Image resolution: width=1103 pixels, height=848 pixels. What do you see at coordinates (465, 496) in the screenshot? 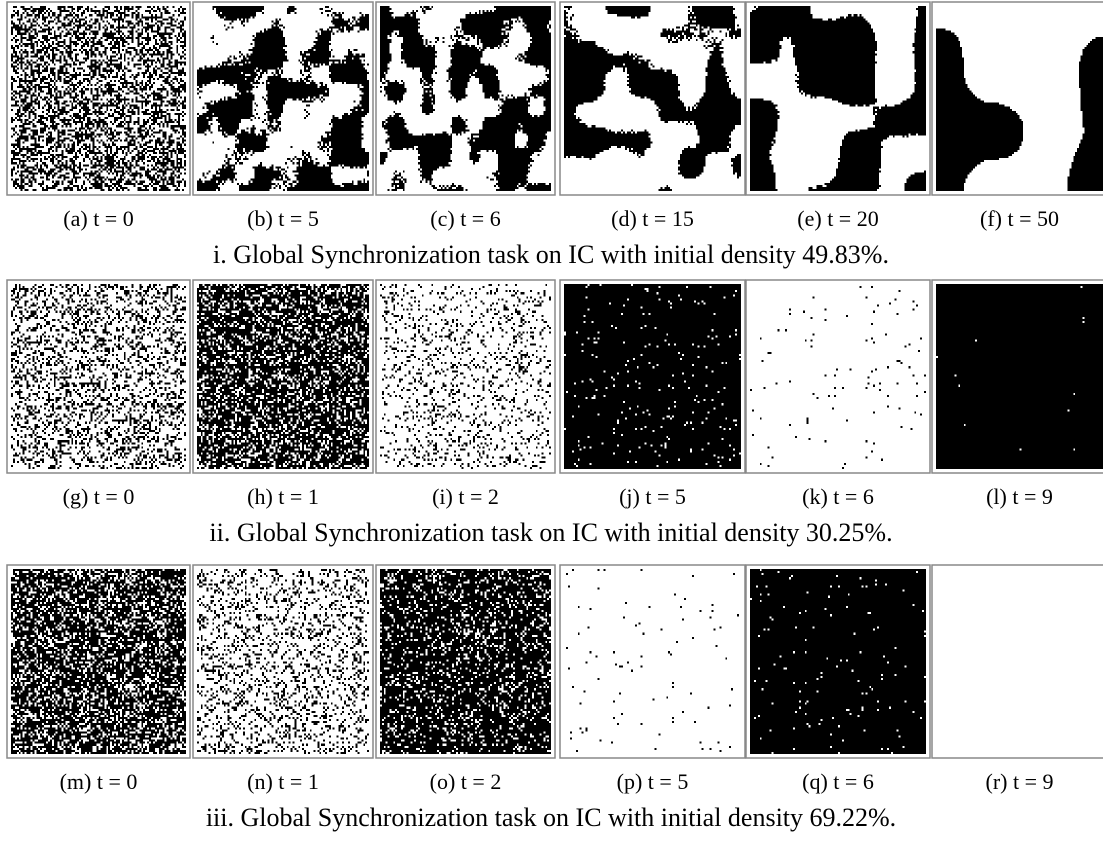
I see `panel-label: (i) t = 2` at bounding box center [465, 496].